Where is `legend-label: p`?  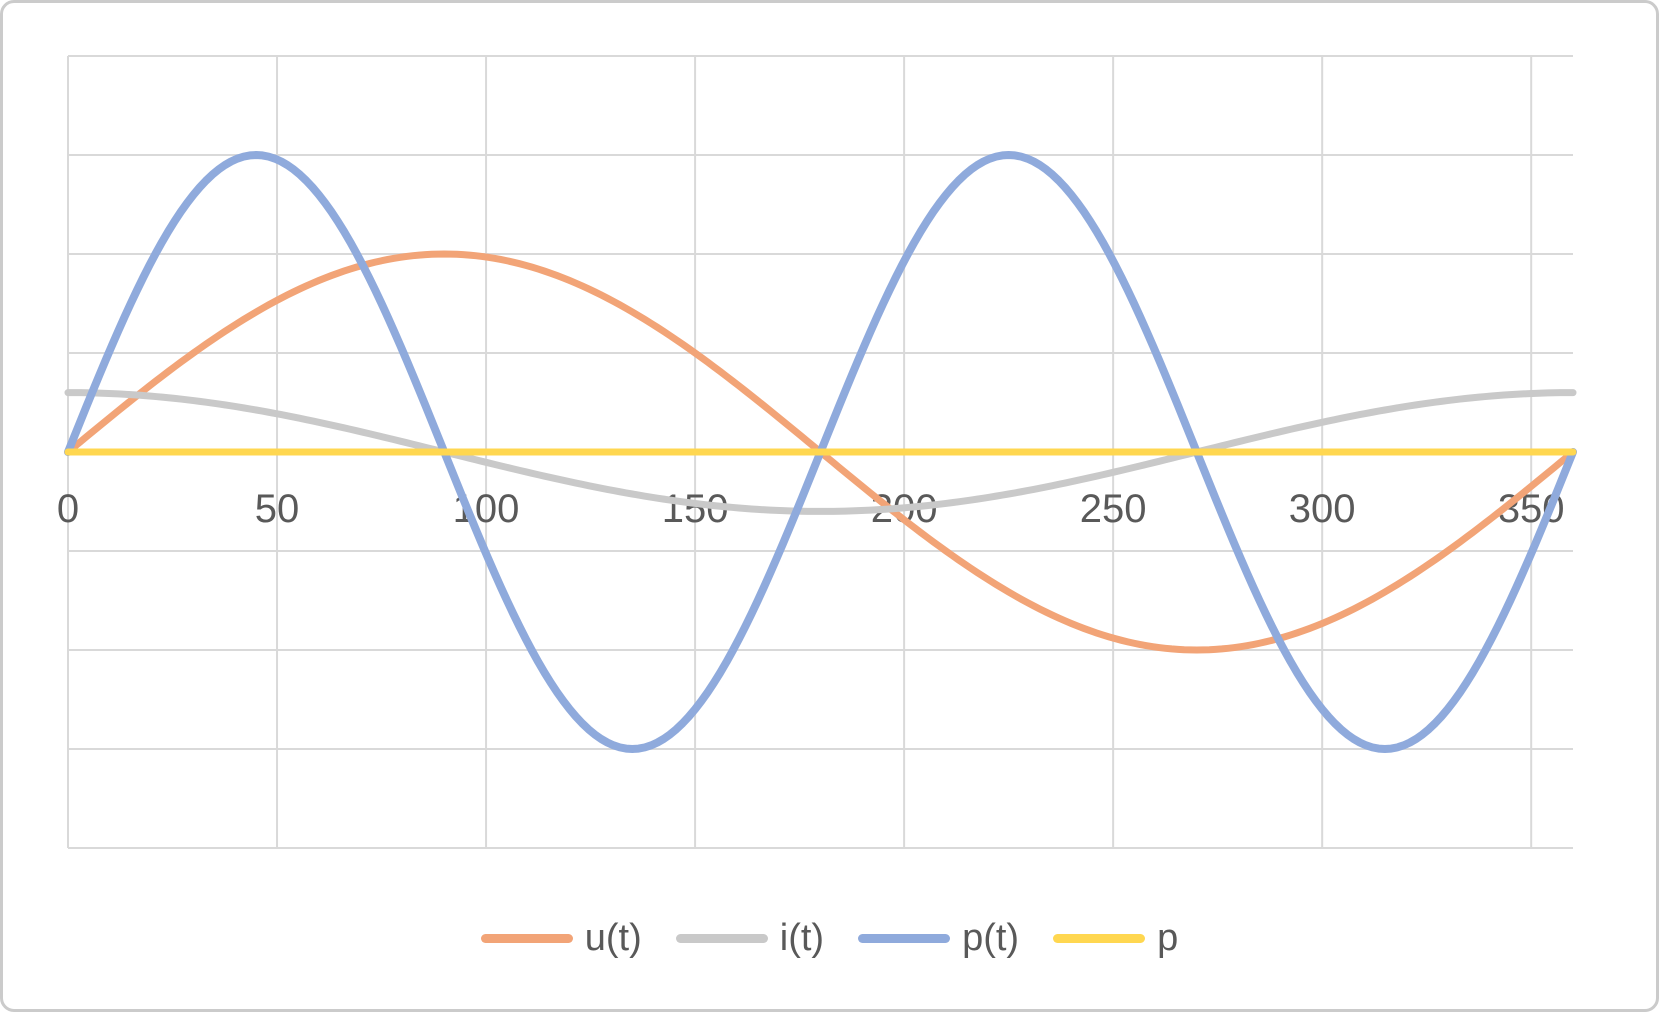 legend-label: p is located at coordinates (1168, 938).